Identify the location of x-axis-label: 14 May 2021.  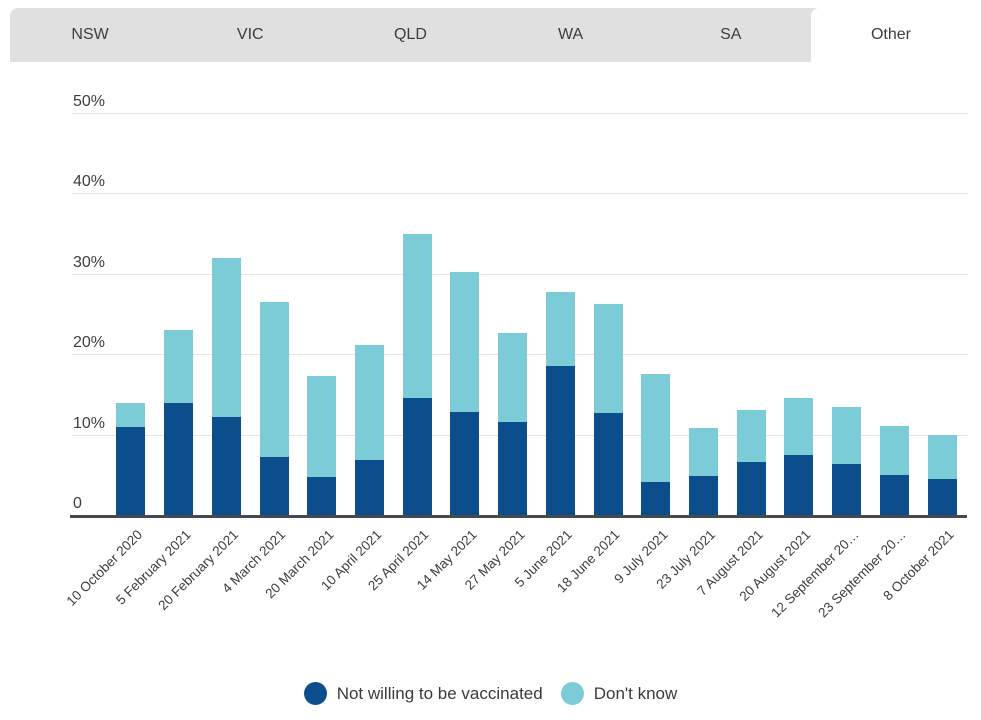
(446, 560).